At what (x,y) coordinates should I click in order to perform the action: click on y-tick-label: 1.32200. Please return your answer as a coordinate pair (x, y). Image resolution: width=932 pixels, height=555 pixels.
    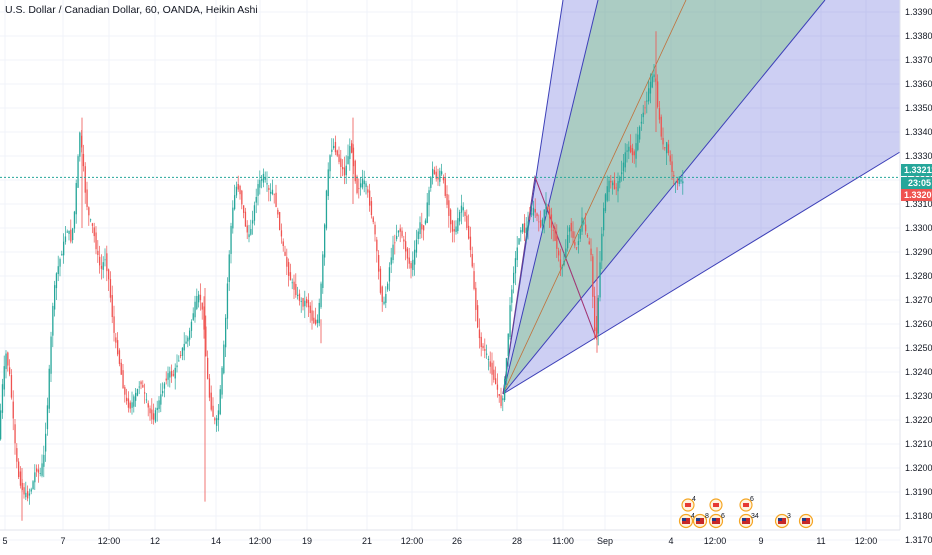
    Looking at the image, I should click on (918, 420).